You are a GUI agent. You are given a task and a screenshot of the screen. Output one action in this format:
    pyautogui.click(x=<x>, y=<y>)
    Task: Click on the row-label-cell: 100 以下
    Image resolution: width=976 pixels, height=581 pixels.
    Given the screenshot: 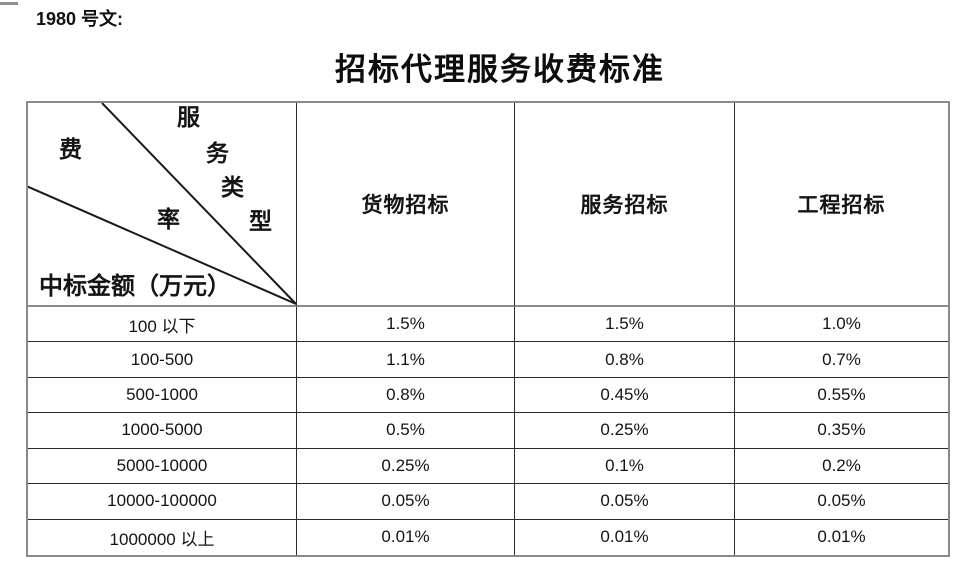 What is the action you would take?
    pyautogui.click(x=162, y=325)
    